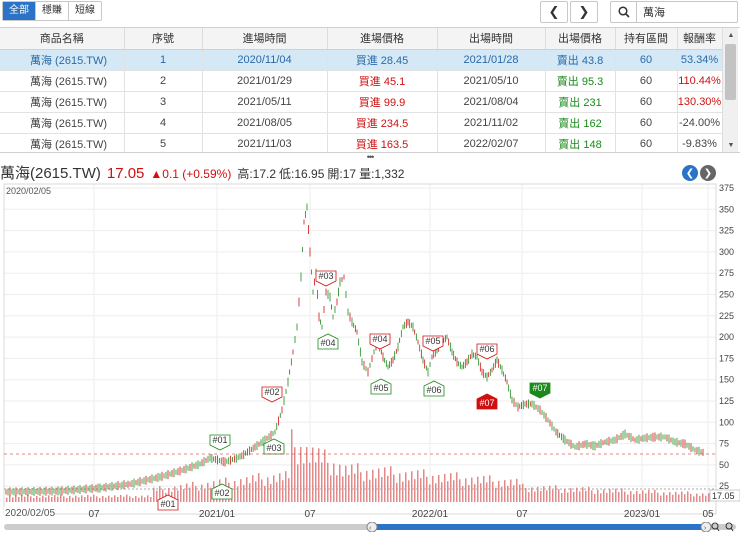 The image size is (740, 534). What do you see at coordinates (708, 514) in the screenshot?
I see `x-tick-label: 05` at bounding box center [708, 514].